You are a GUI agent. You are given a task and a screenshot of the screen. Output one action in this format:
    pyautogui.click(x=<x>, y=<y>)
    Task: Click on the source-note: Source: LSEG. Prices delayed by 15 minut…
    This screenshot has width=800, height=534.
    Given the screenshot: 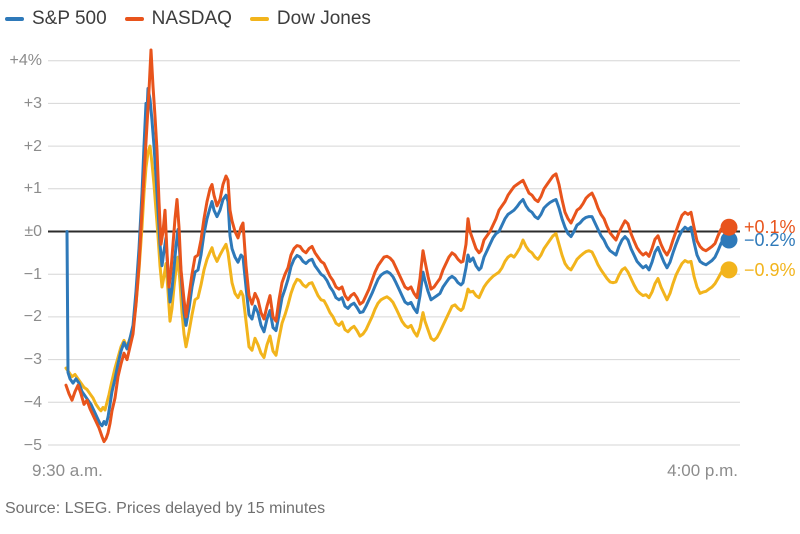 What is the action you would take?
    pyautogui.click(x=165, y=508)
    